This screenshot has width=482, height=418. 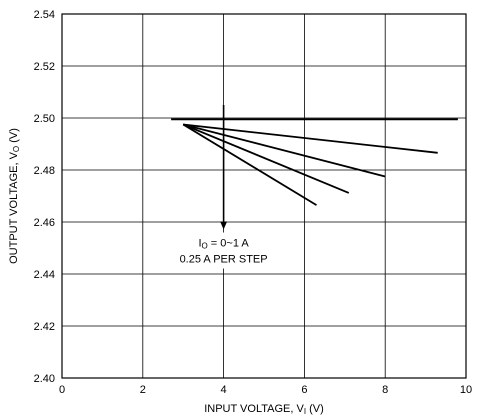 What do you see at coordinates (44, 119) in the screenshot?
I see `y-tick-label: 2.50` at bounding box center [44, 119].